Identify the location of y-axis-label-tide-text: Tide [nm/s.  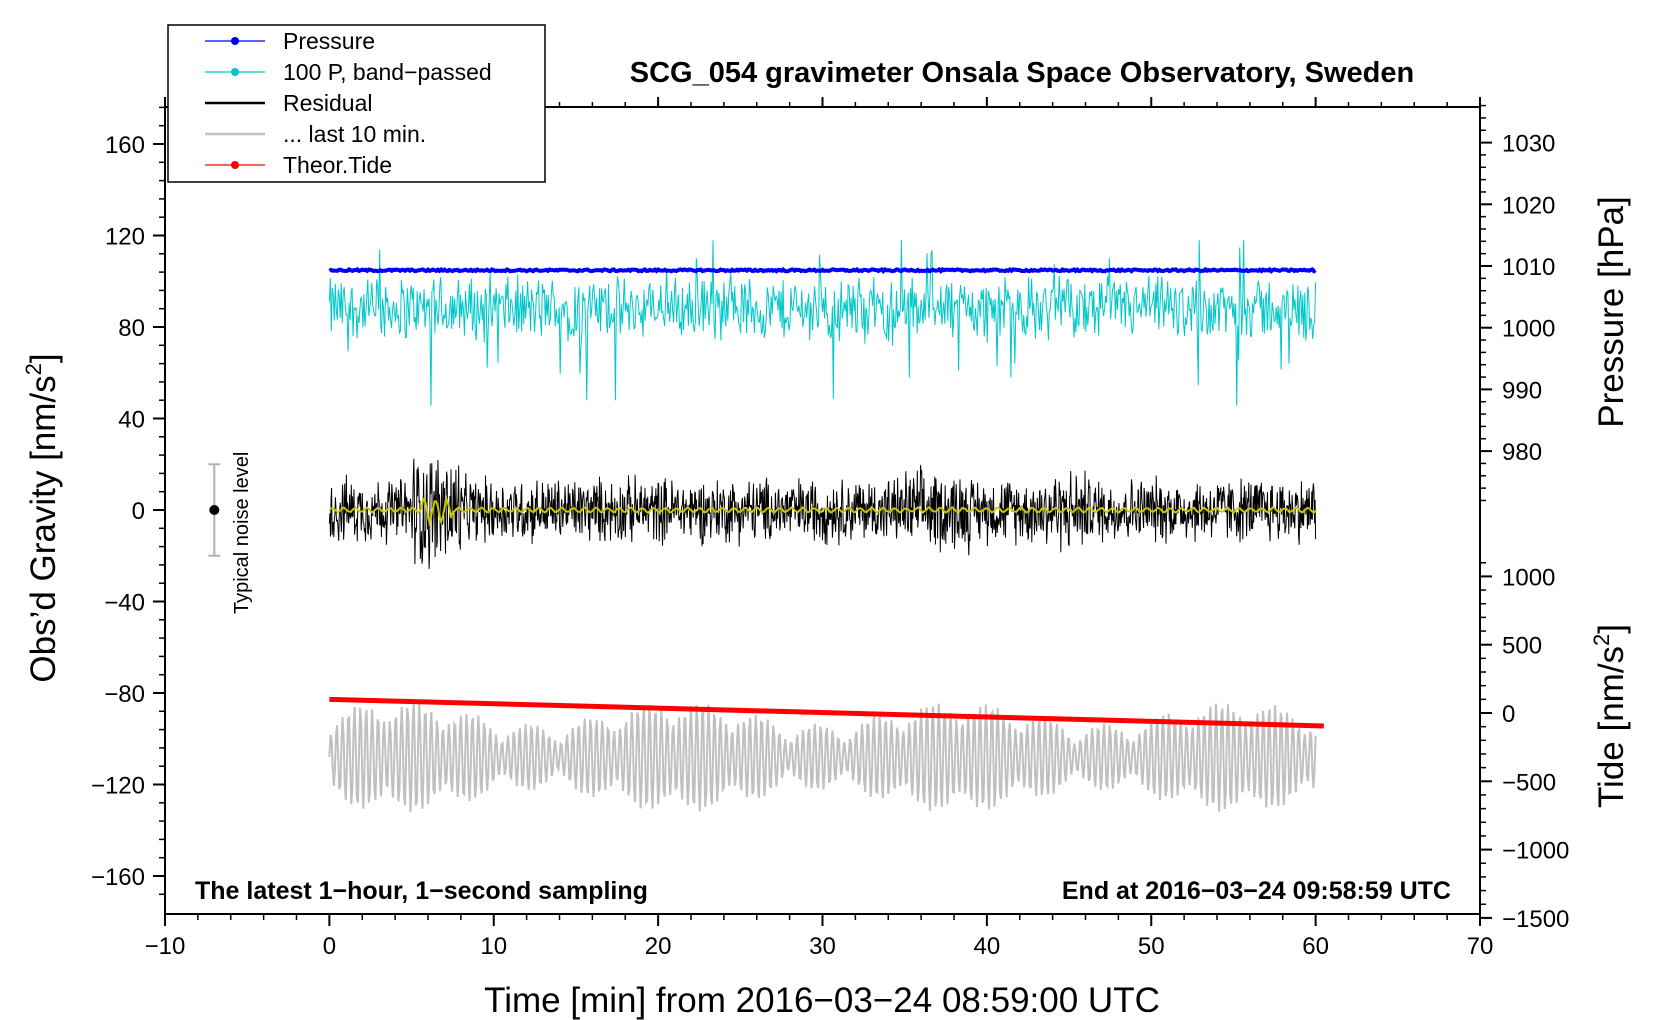
(1611, 727).